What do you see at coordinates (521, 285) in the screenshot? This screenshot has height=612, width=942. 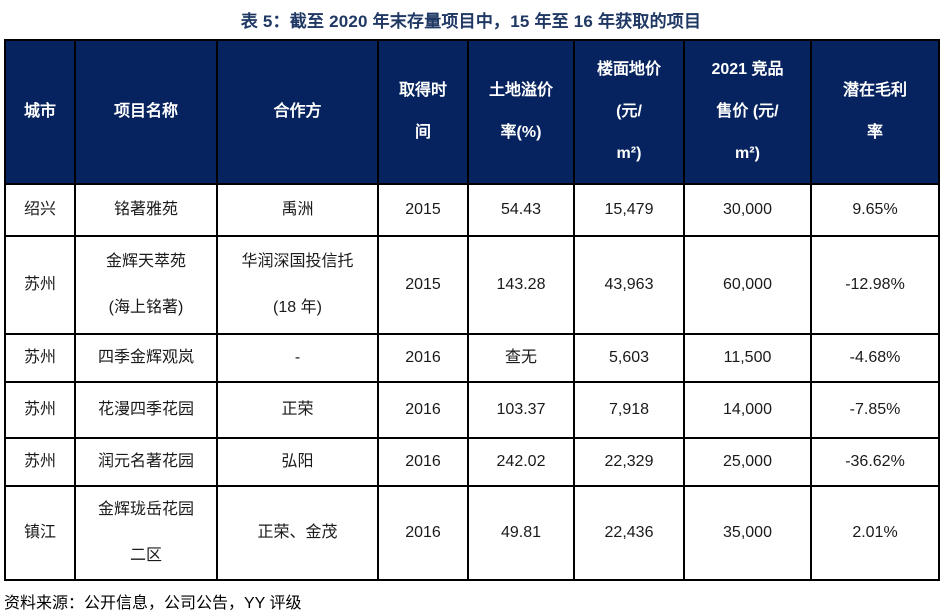 I see `cell-land-premium: 143.28` at bounding box center [521, 285].